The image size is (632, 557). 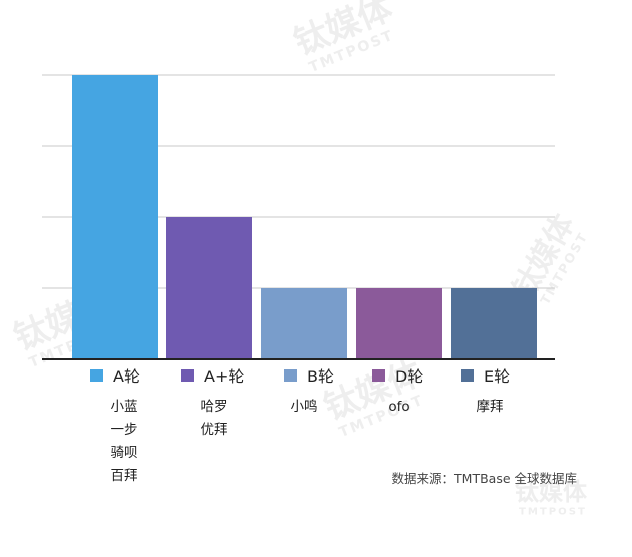 I want to click on company-name: 小鸣, so click(x=304, y=406).